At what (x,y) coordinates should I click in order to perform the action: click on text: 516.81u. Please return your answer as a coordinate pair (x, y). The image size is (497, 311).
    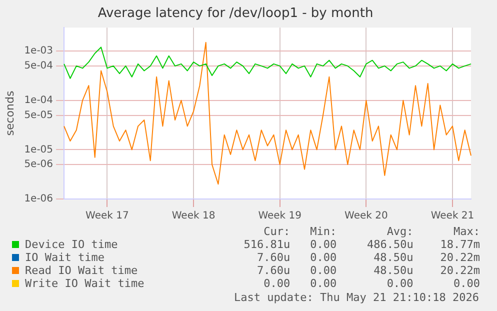
    Looking at the image, I should click on (266, 244).